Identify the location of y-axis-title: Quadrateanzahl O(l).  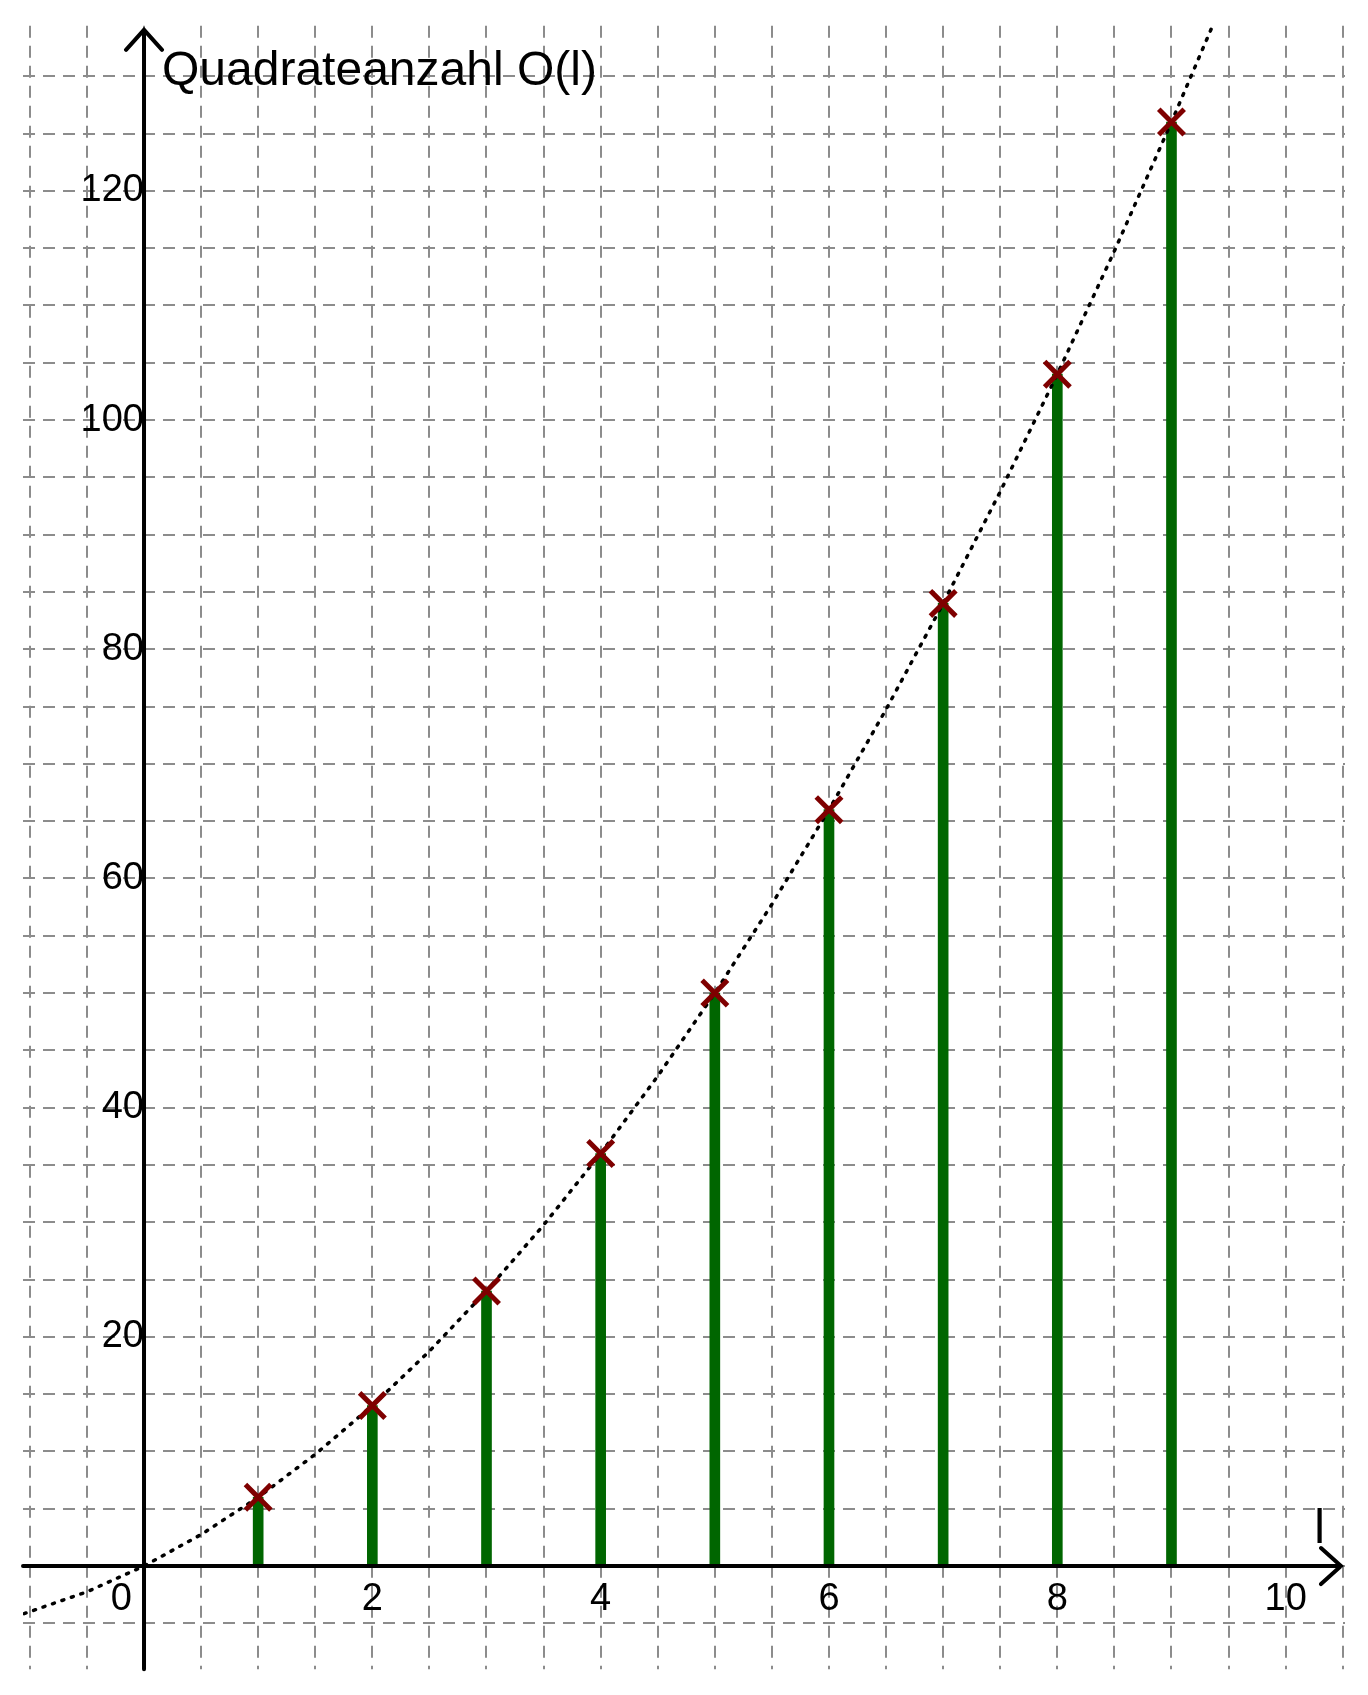
(379, 69).